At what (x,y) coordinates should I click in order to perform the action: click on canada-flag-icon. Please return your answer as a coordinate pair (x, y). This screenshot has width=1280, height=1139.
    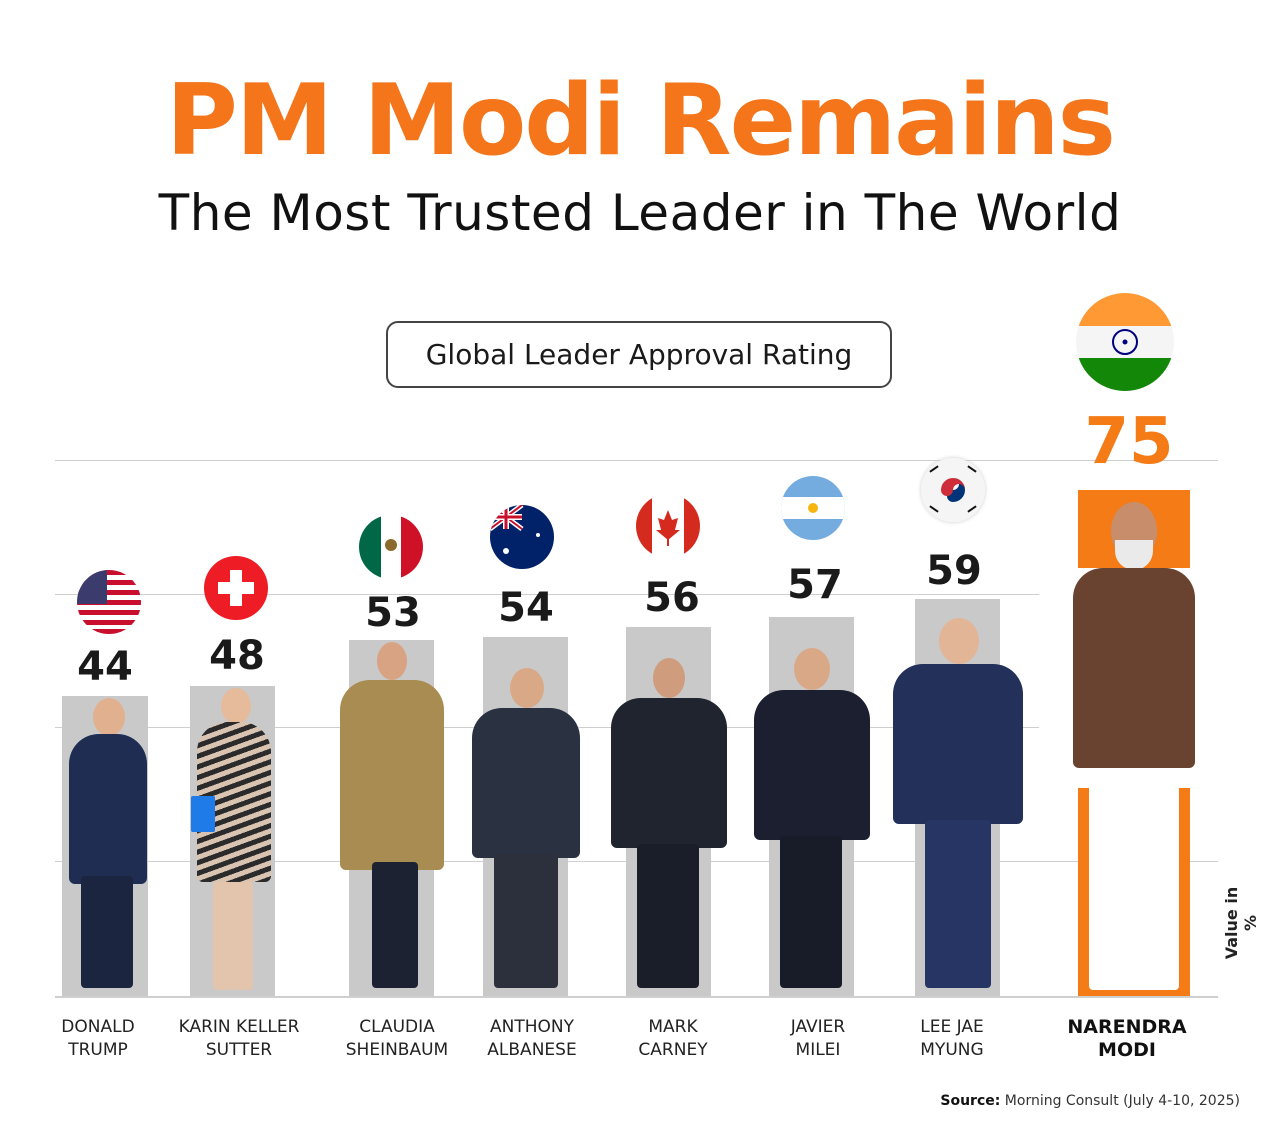
    Looking at the image, I should click on (668, 526).